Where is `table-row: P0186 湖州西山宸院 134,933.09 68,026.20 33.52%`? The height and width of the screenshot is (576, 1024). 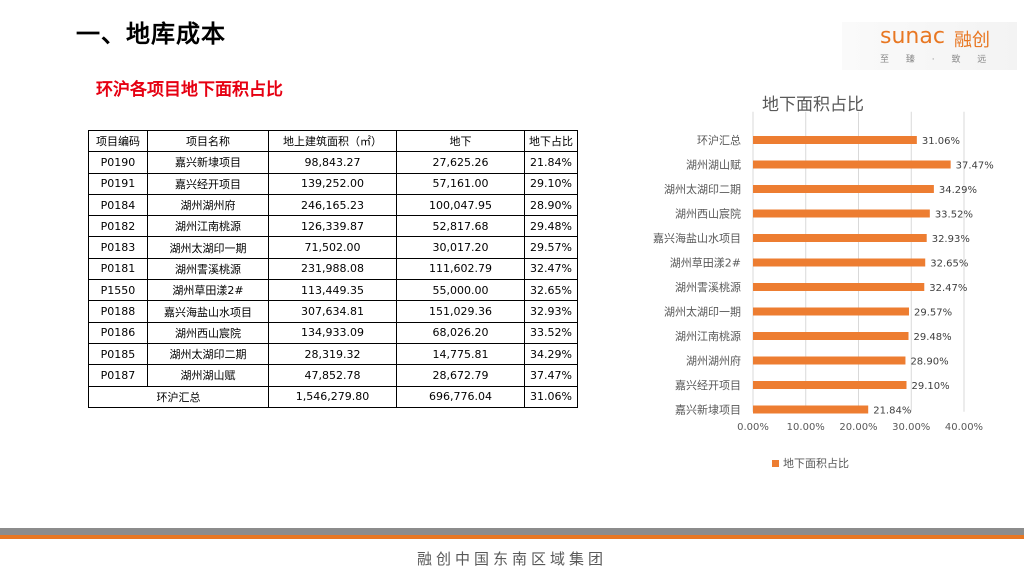 table-row: P0186 湖州西山宸院 134,933.09 68,026.20 33.52% is located at coordinates (333, 332).